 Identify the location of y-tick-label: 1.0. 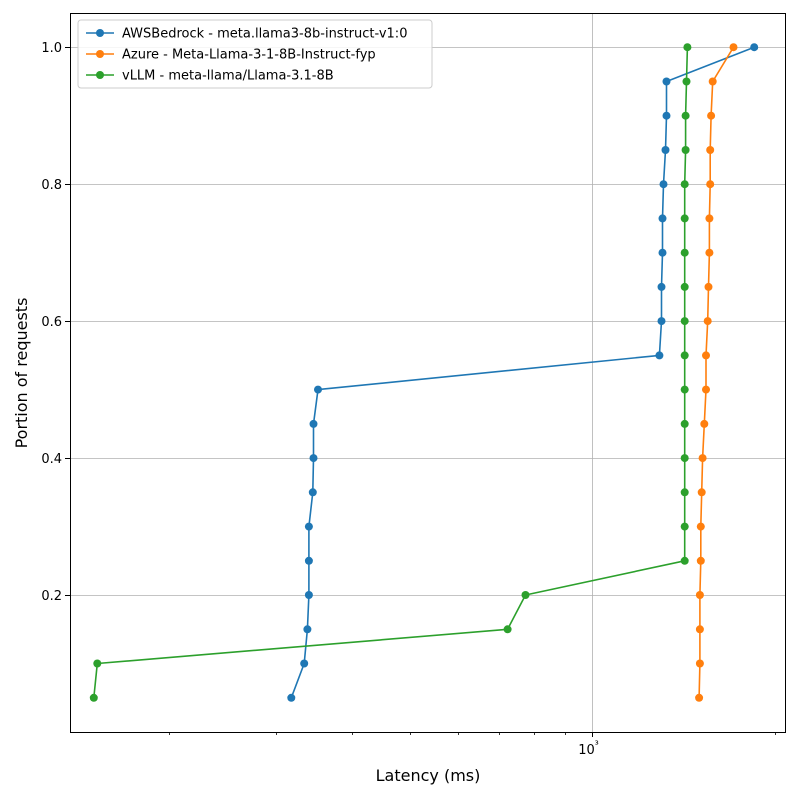
(51, 48).